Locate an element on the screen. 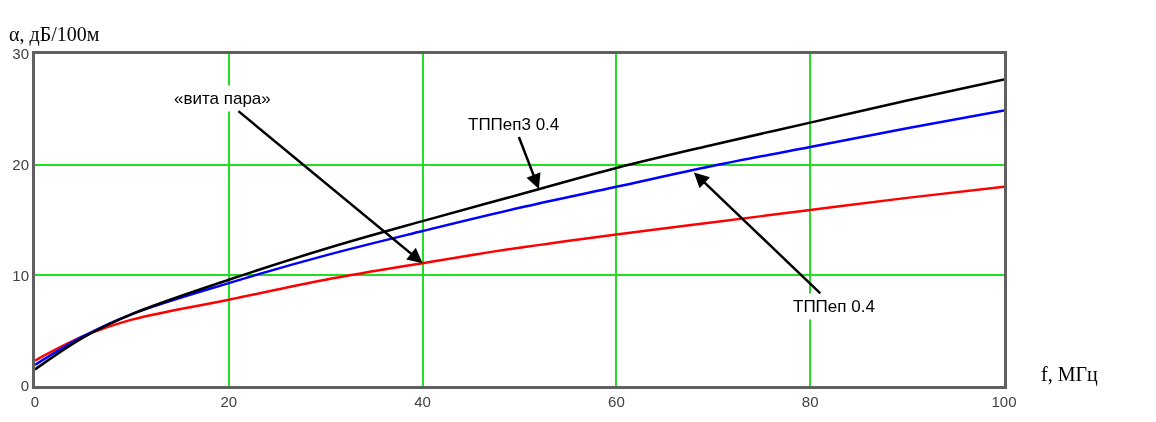  x-axis-title: f, МГц is located at coordinates (1070, 374).